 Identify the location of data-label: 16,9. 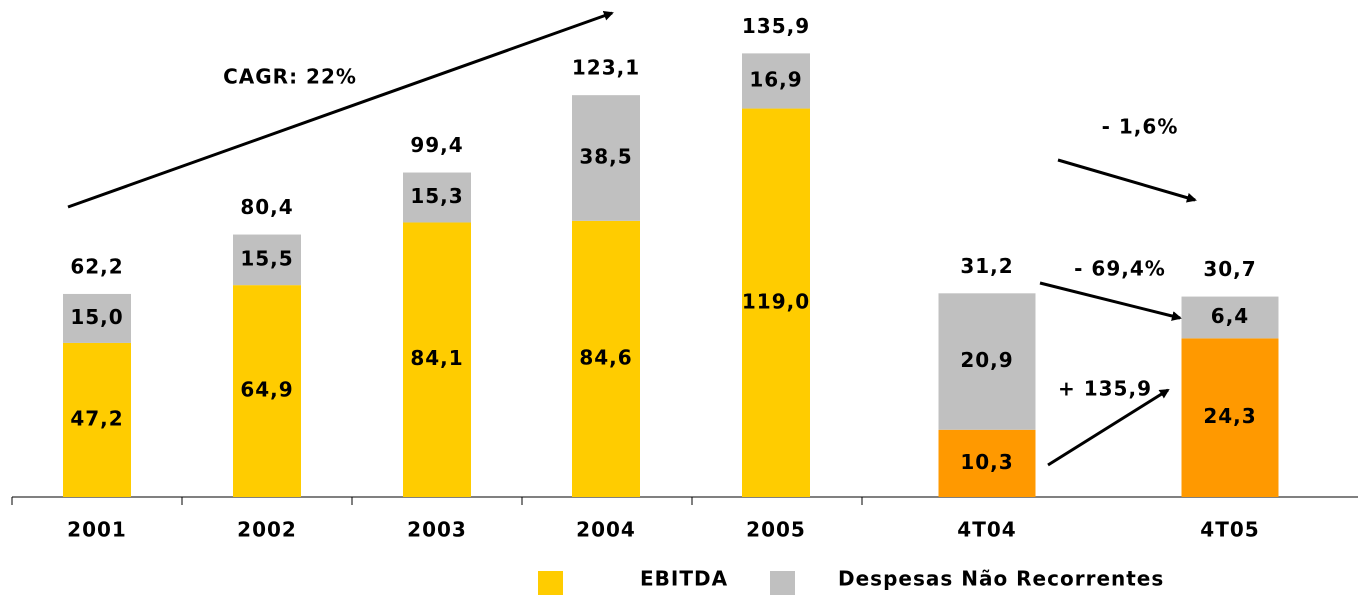
(775, 79).